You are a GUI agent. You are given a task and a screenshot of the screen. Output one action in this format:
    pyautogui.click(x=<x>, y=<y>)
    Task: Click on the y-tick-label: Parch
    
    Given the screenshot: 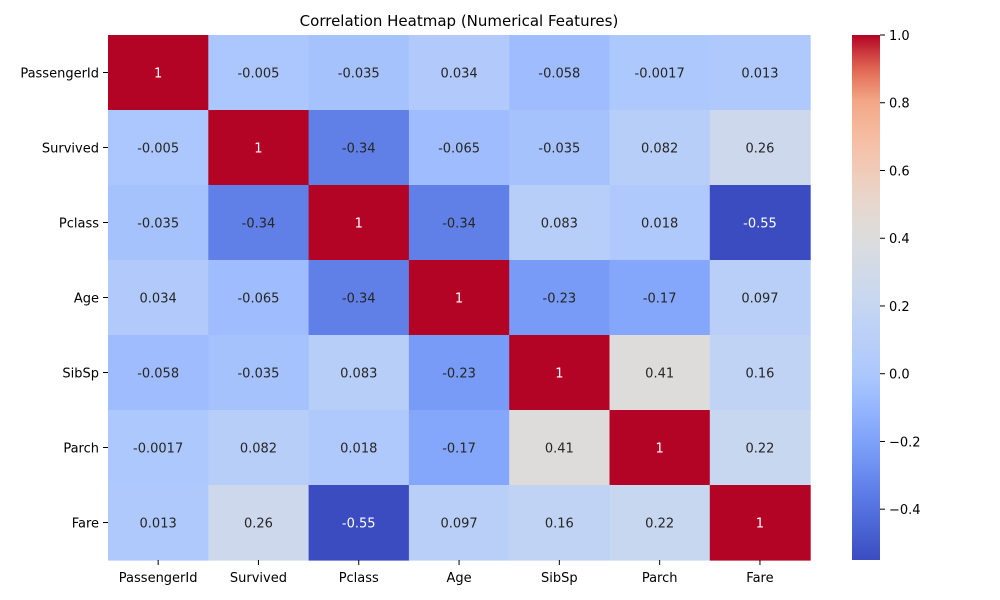 What is the action you would take?
    pyautogui.click(x=81, y=449)
    